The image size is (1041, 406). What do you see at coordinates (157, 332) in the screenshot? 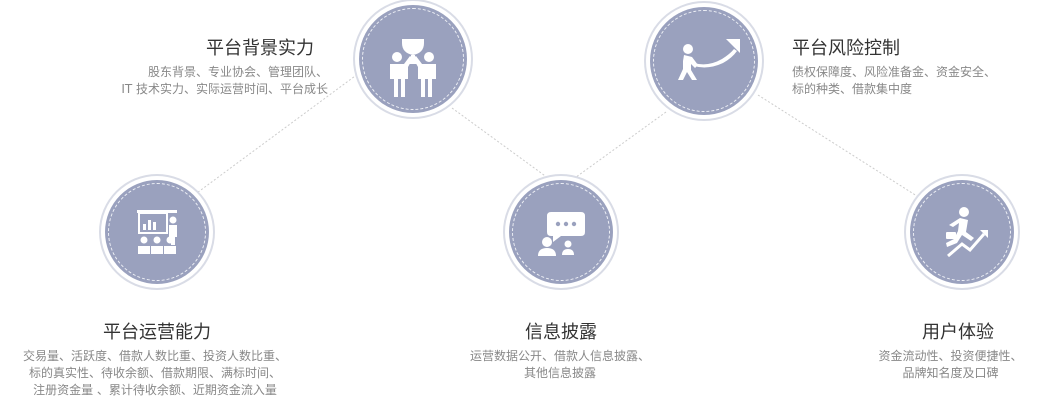
I see `node-operation-title: 平台运营能力` at bounding box center [157, 332].